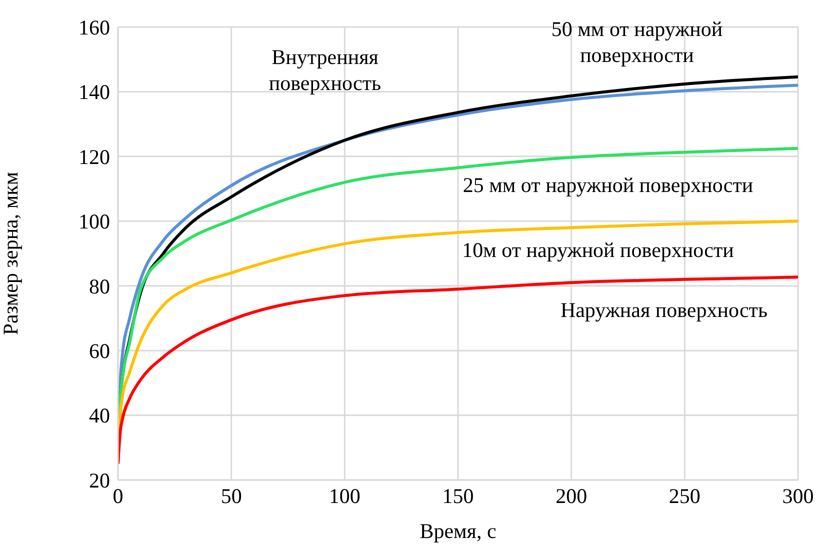 The height and width of the screenshot is (546, 820). What do you see at coordinates (231, 496) in the screenshot?
I see `x-tick-label: 50` at bounding box center [231, 496].